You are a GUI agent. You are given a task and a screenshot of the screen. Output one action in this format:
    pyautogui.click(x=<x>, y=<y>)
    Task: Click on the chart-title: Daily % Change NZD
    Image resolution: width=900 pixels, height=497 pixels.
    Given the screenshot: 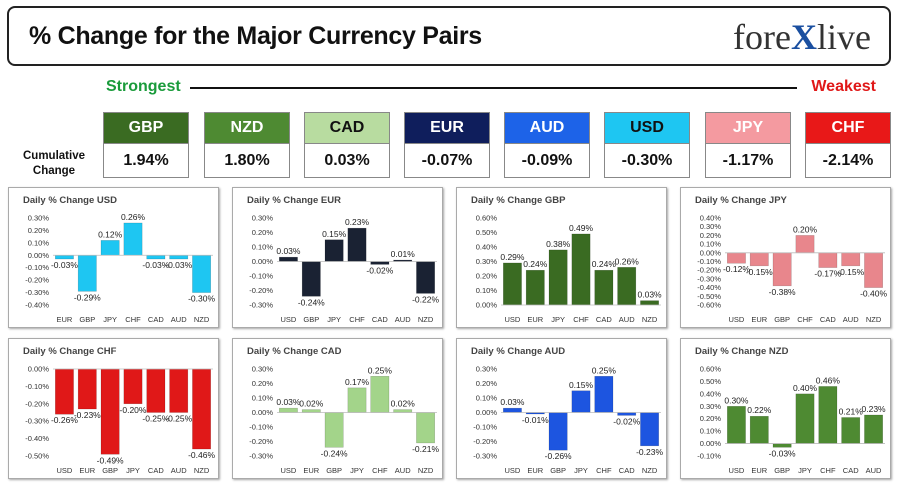 What is the action you would take?
    pyautogui.click(x=742, y=351)
    